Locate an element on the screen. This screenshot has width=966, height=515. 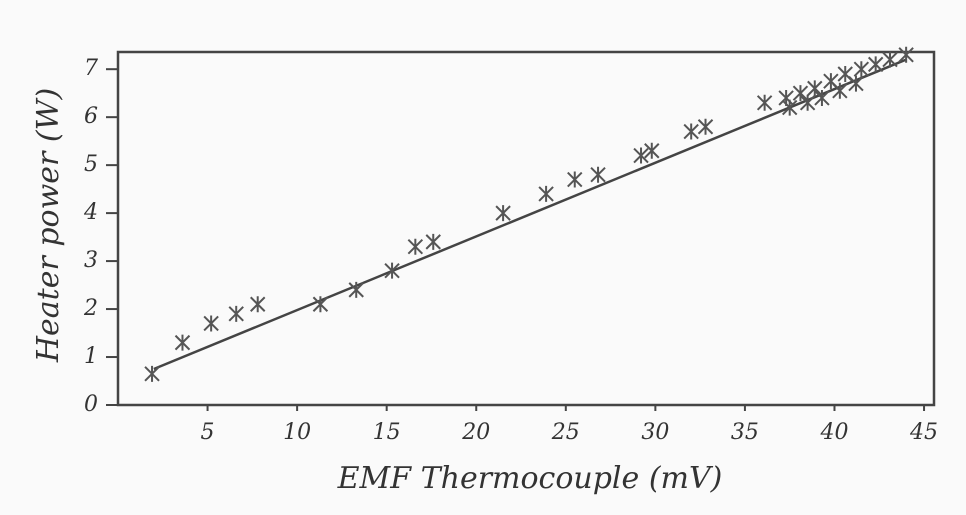
y-tick-label: 5 is located at coordinates (91, 164).